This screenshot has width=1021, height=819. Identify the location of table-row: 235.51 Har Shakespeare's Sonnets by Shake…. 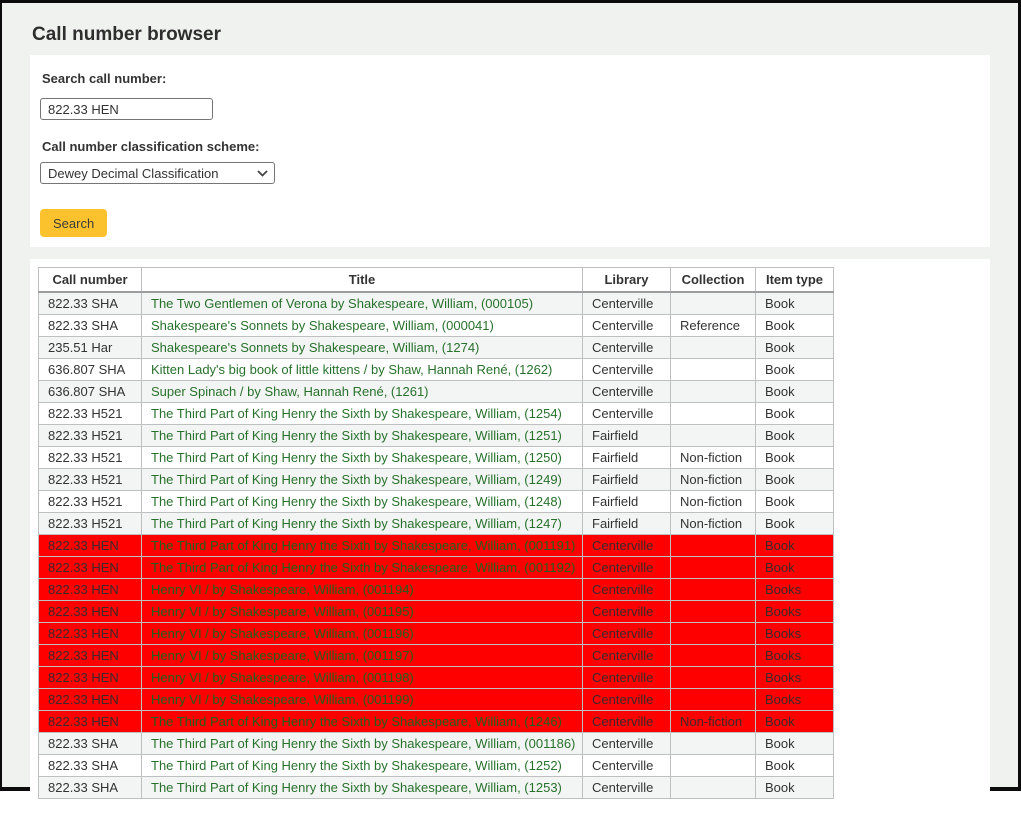
(436, 347).